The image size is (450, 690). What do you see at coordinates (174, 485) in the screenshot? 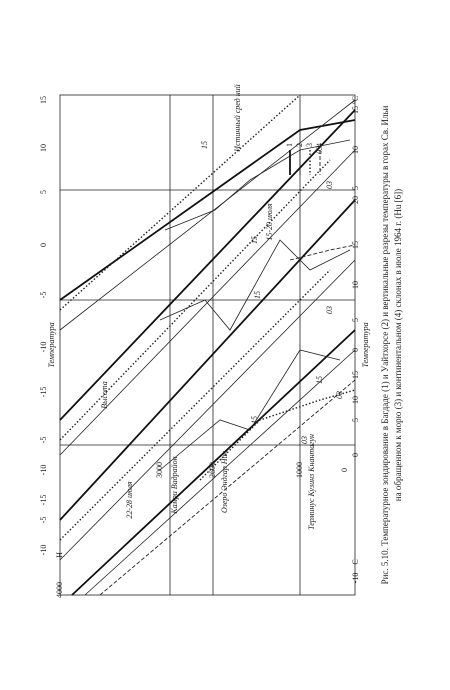
I see `location-label: Камри Вадрайон` at bounding box center [174, 485].